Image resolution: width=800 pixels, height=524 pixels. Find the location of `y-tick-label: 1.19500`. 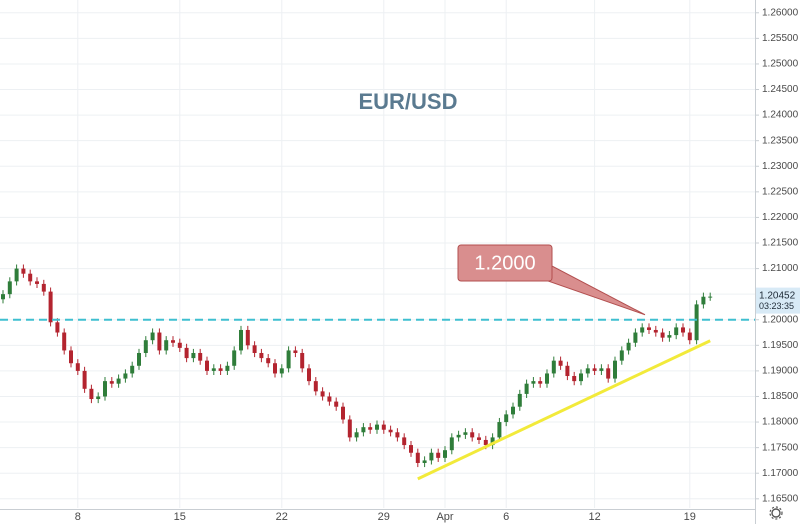

y-tick-label: 1.19500 is located at coordinates (780, 345).